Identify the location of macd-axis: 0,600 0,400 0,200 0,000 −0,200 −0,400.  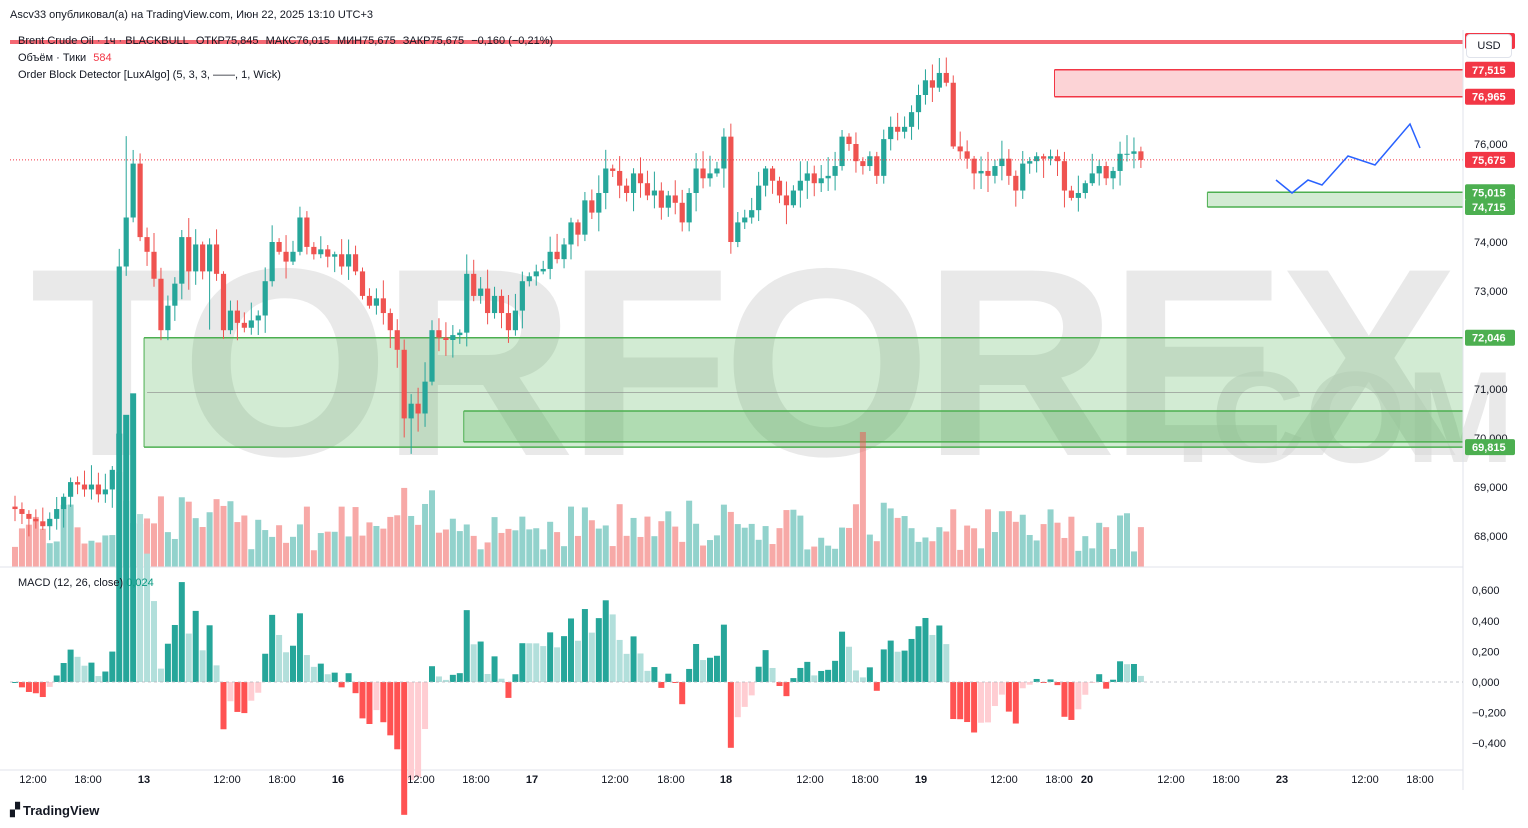
(1489, 667).